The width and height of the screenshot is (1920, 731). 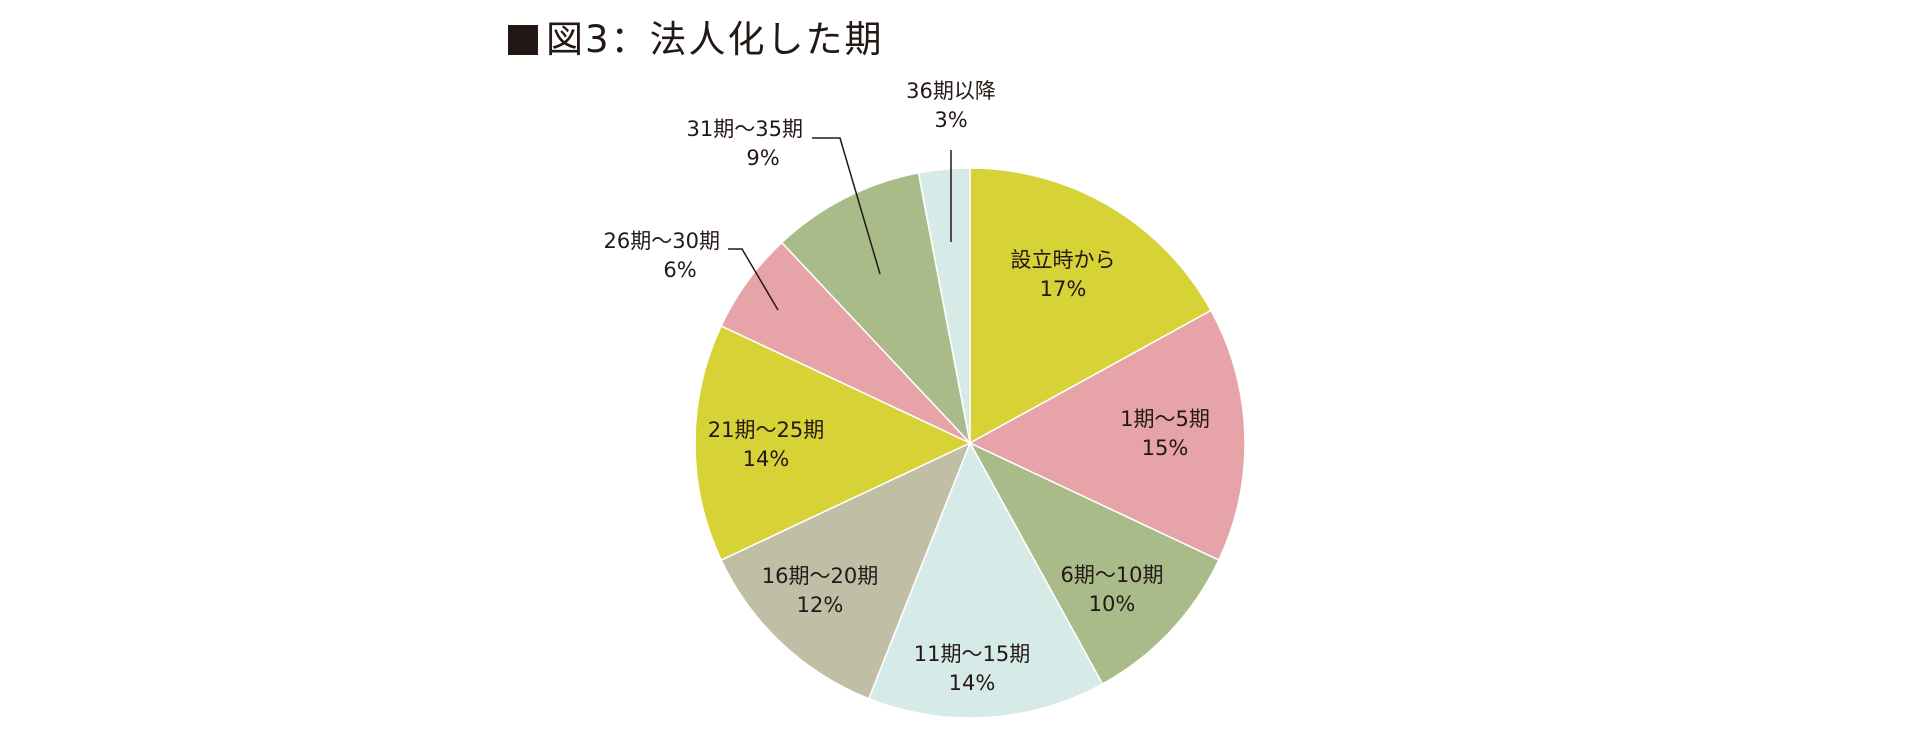 I want to click on slice-label-7: 26期〜30期, so click(x=662, y=241).